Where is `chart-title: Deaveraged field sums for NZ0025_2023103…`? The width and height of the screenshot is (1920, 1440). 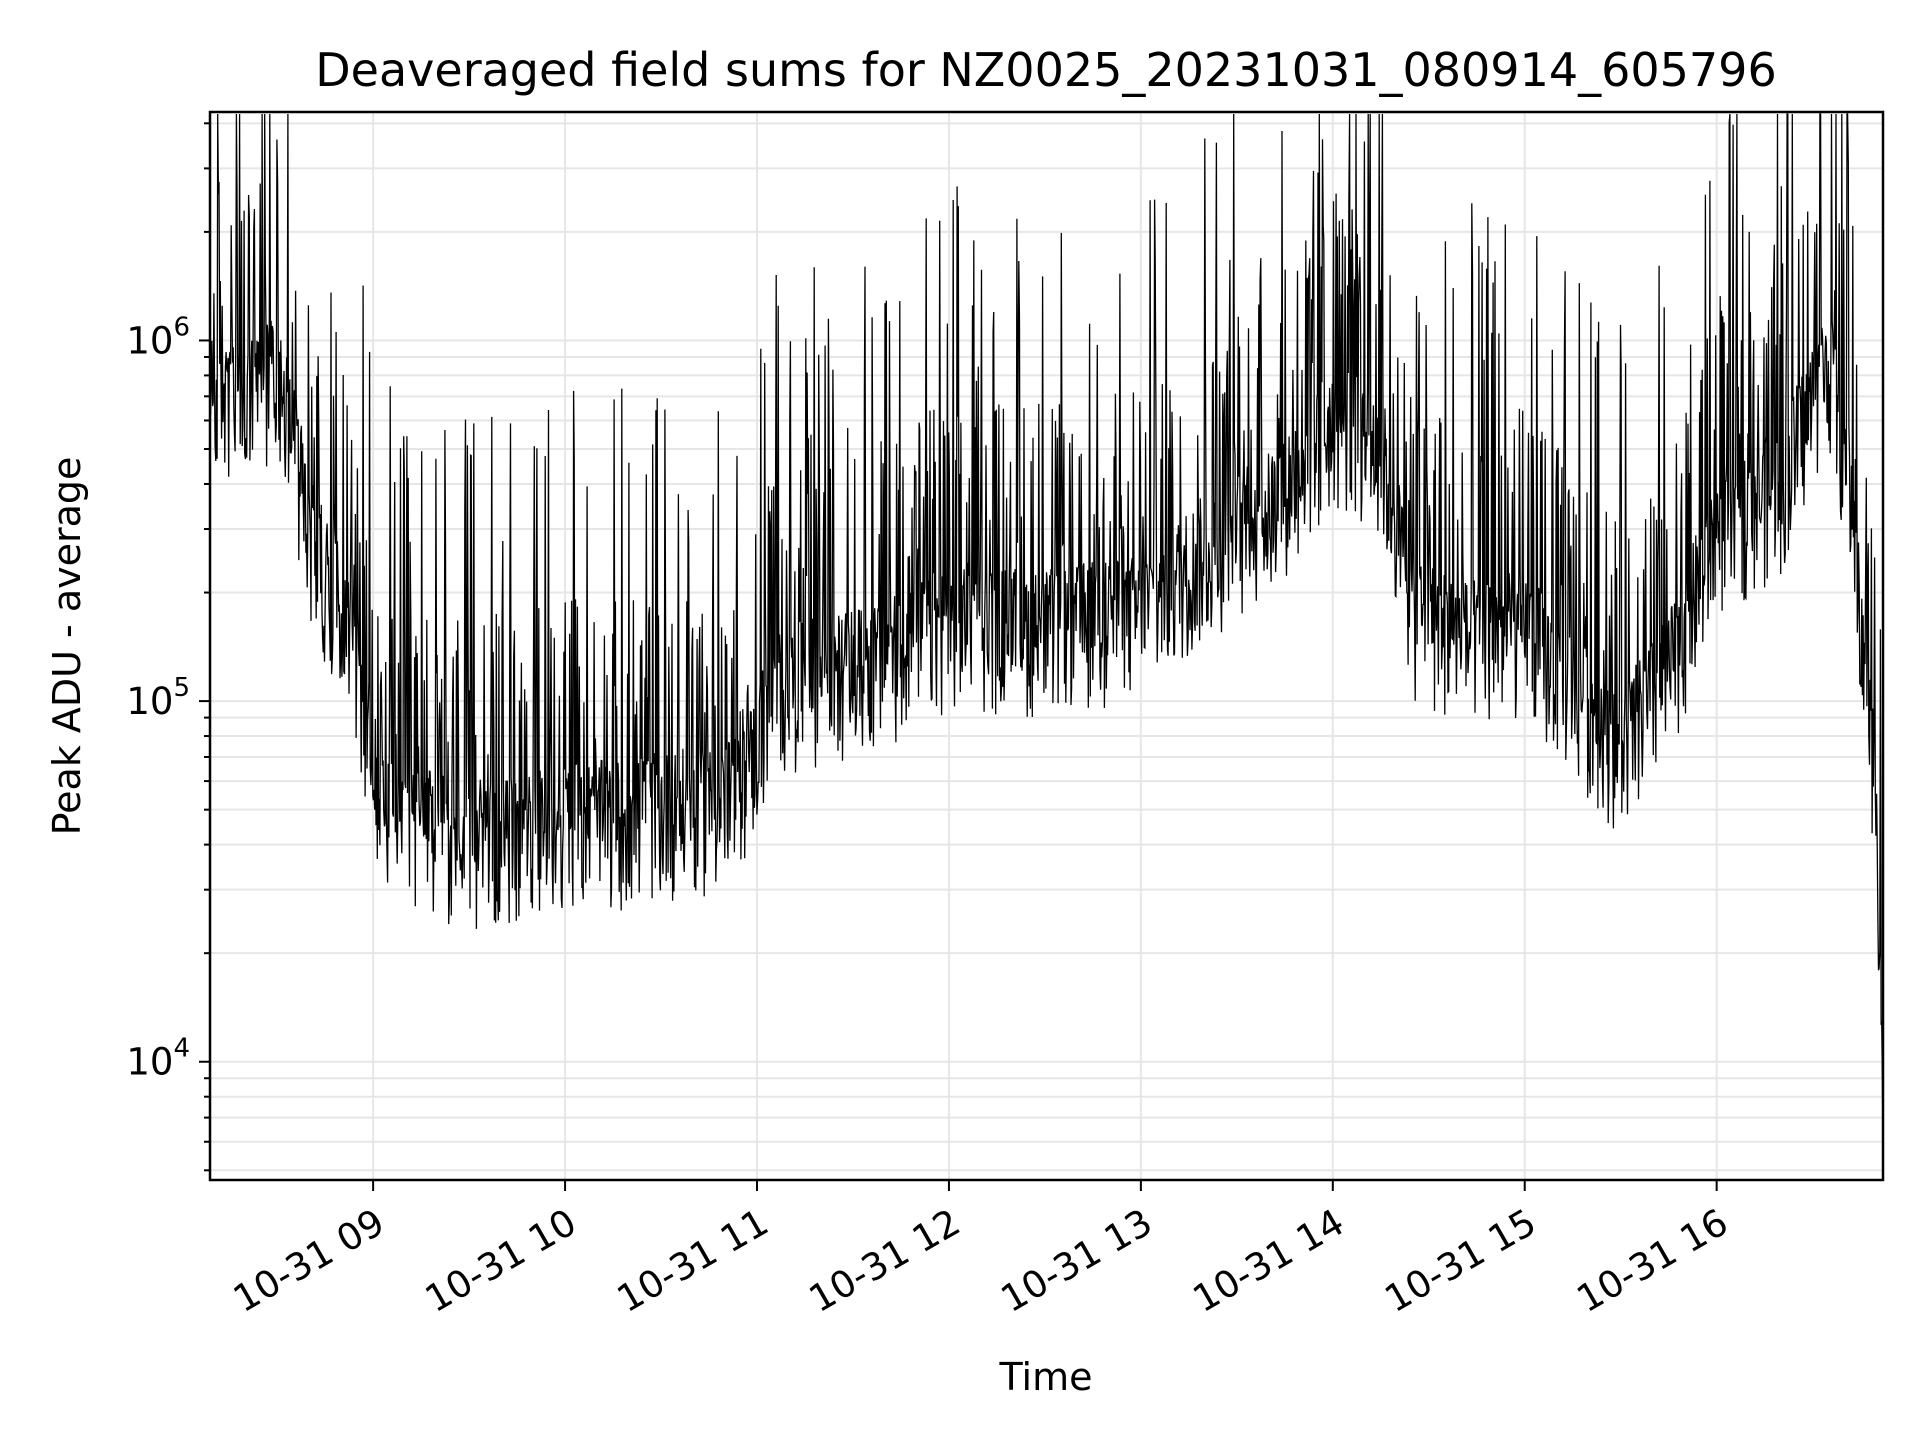 chart-title: Deaveraged field sums for NZ0025_2023103… is located at coordinates (1045, 70).